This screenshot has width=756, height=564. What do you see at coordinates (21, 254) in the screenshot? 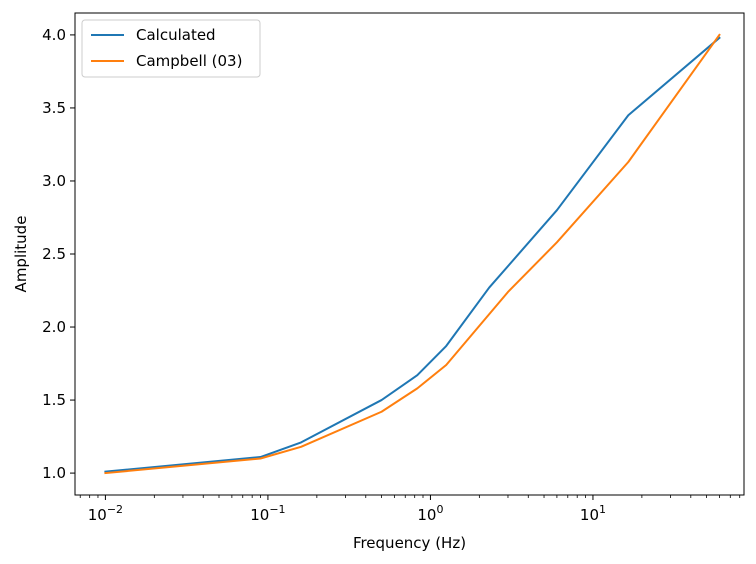
I see `y-axis-label: Amplitude` at bounding box center [21, 254].